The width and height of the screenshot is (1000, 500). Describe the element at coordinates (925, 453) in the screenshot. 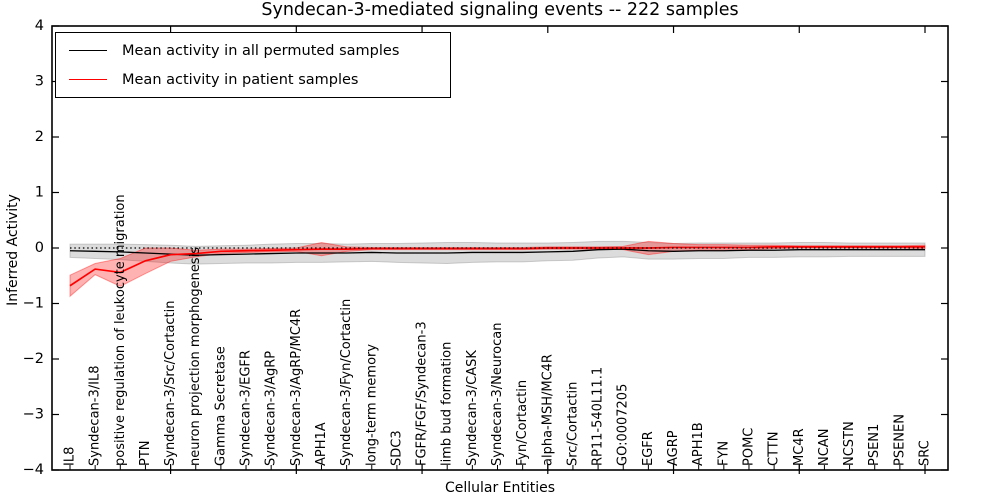

I see `x-tick-label: SRC` at that location.